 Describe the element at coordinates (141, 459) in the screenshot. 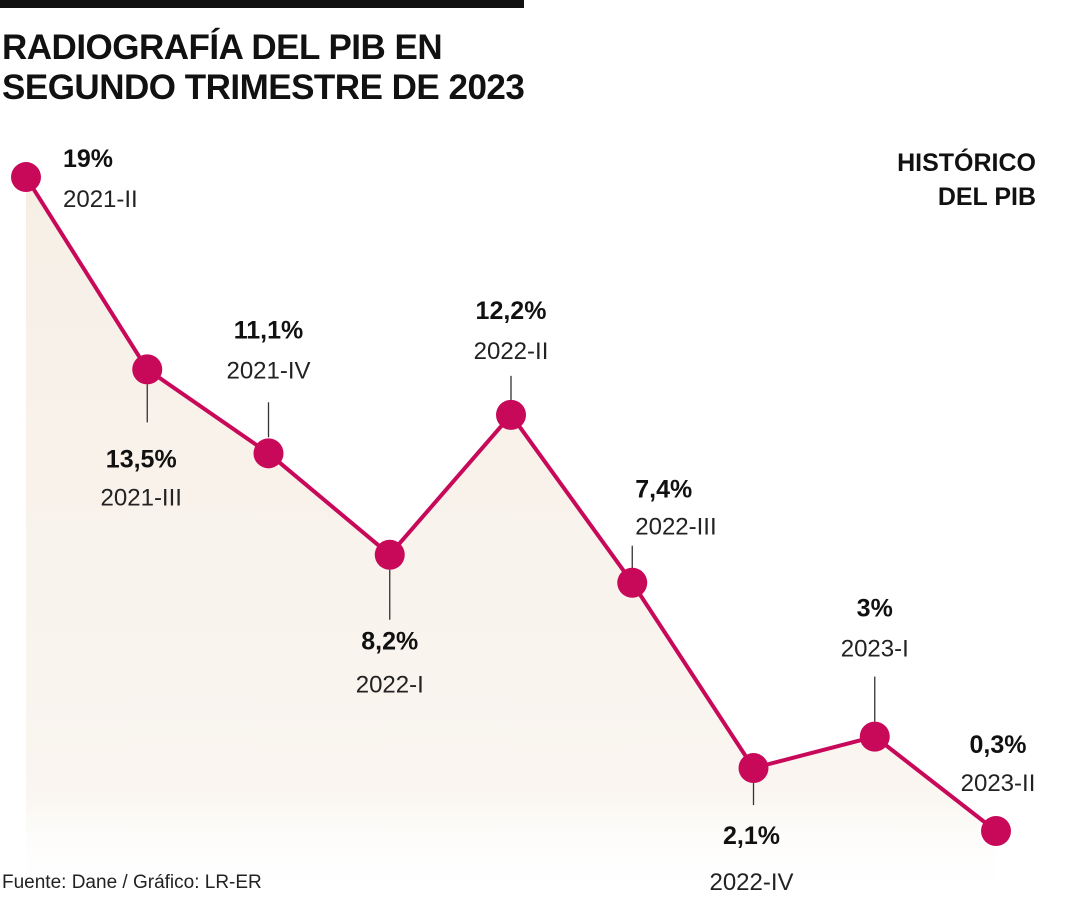

I see `data-label-value: 13,5%` at that location.